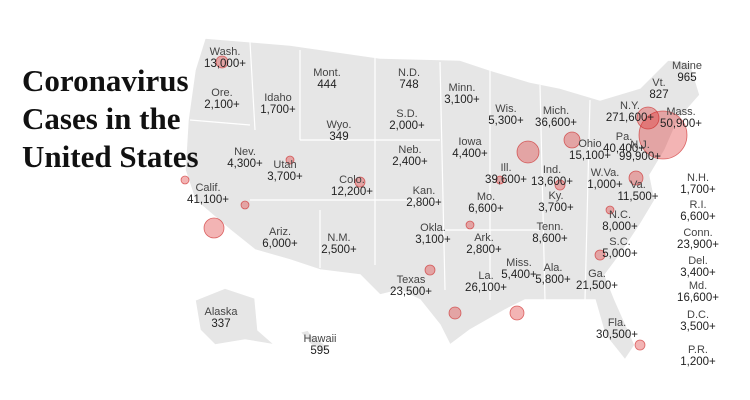 This screenshot has width=750, height=400. I want to click on case-count: 15,100+, so click(590, 156).